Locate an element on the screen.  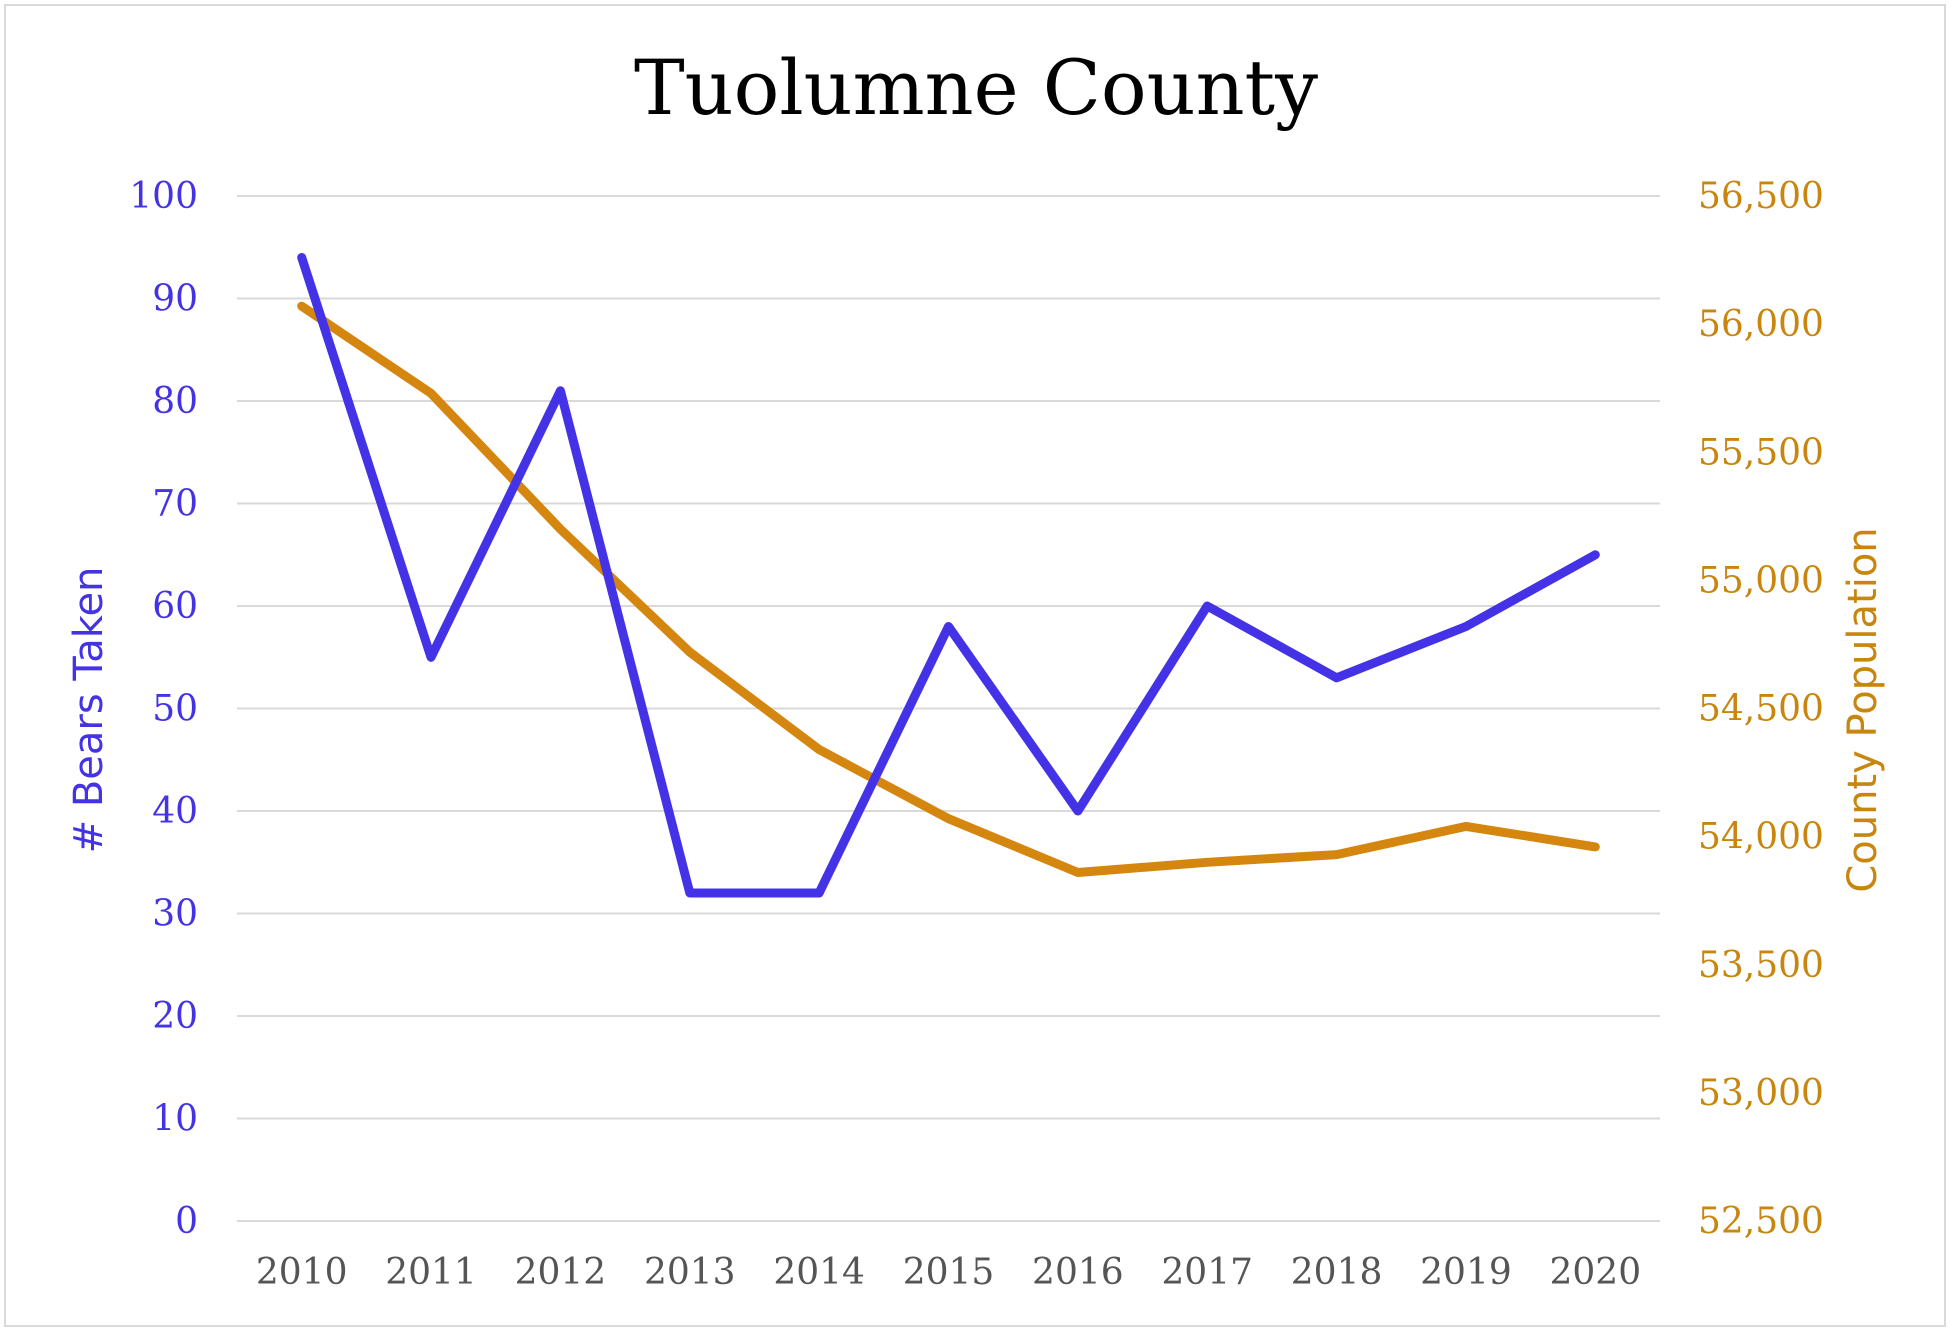
x-tick-label: 2020 is located at coordinates (1596, 1272).